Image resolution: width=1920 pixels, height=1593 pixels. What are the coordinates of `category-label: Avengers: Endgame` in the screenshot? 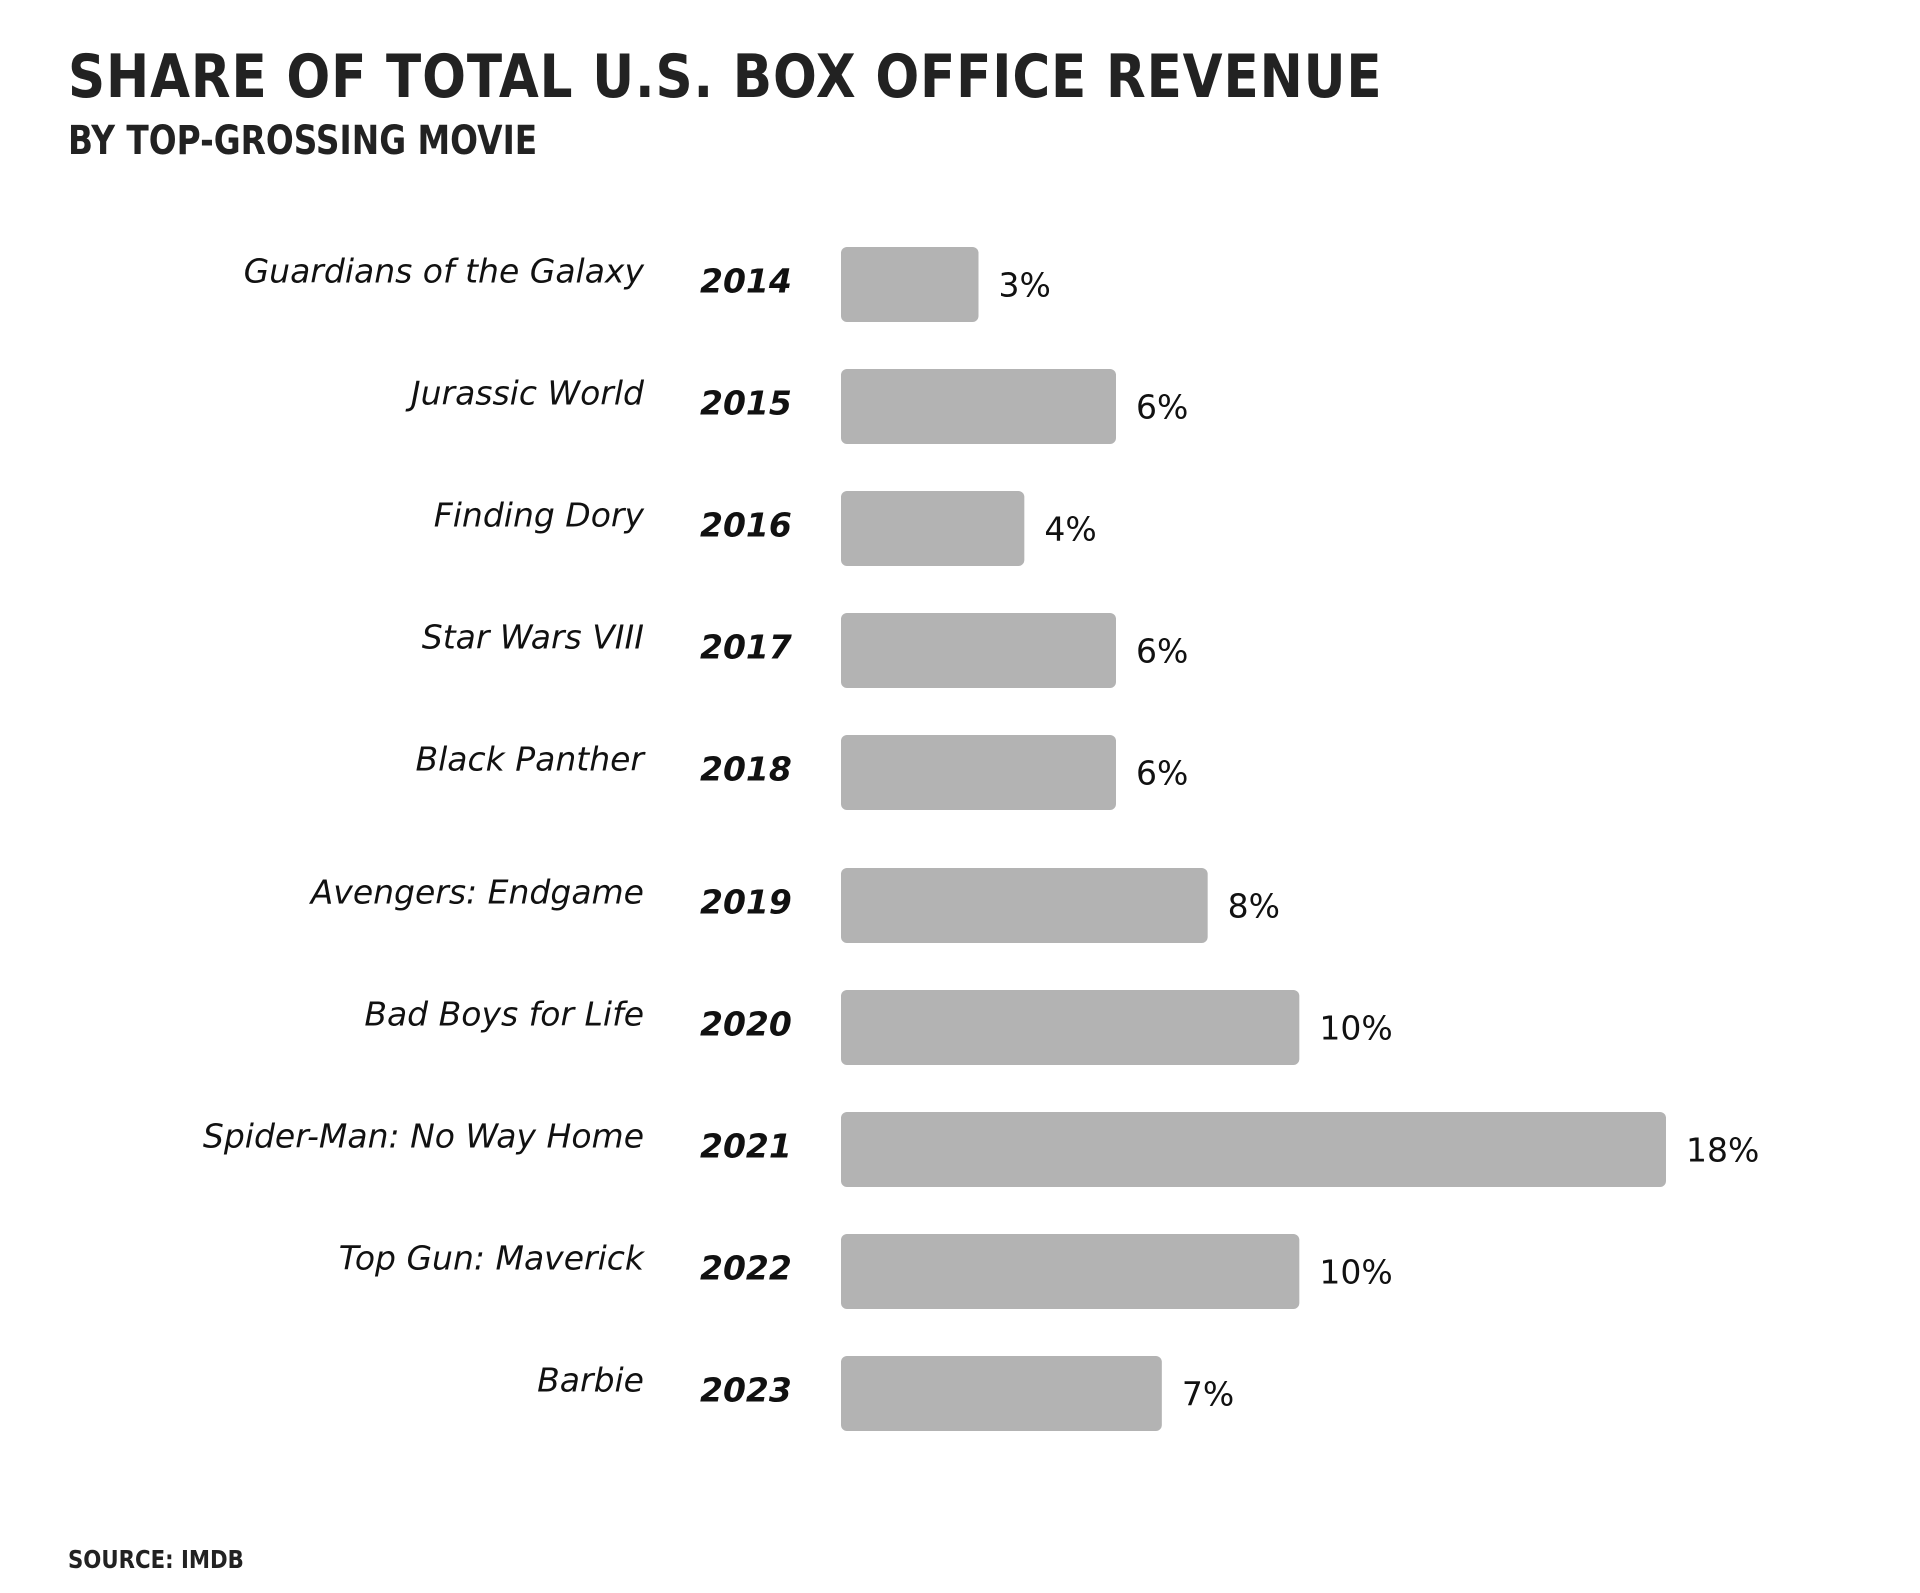 It's located at (476, 892).